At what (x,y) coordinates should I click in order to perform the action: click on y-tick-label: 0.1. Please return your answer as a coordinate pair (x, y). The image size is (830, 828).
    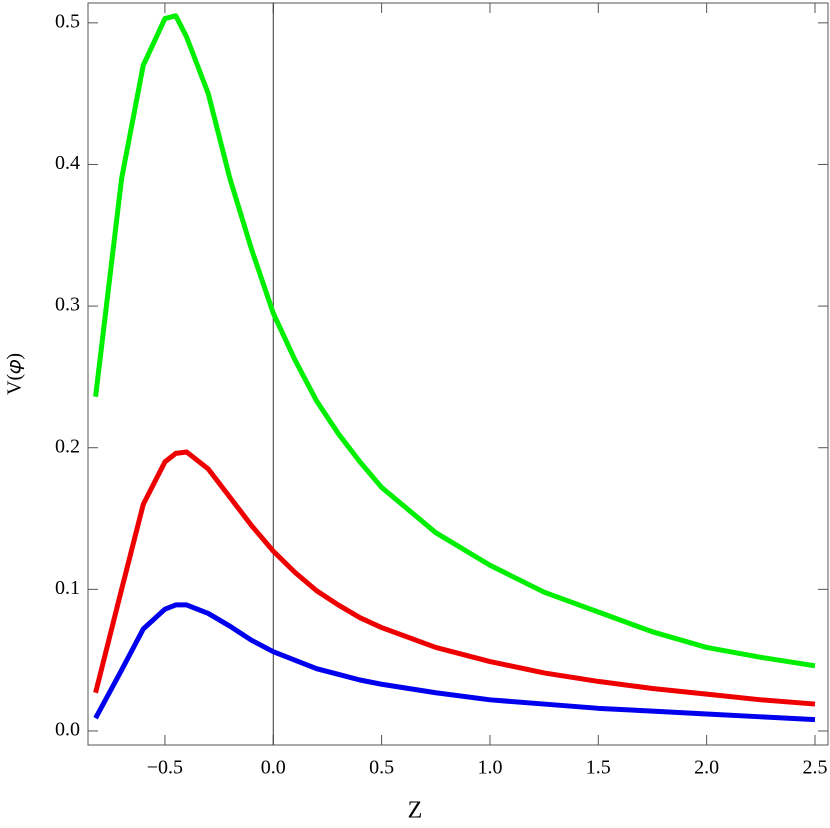
    Looking at the image, I should click on (67, 588).